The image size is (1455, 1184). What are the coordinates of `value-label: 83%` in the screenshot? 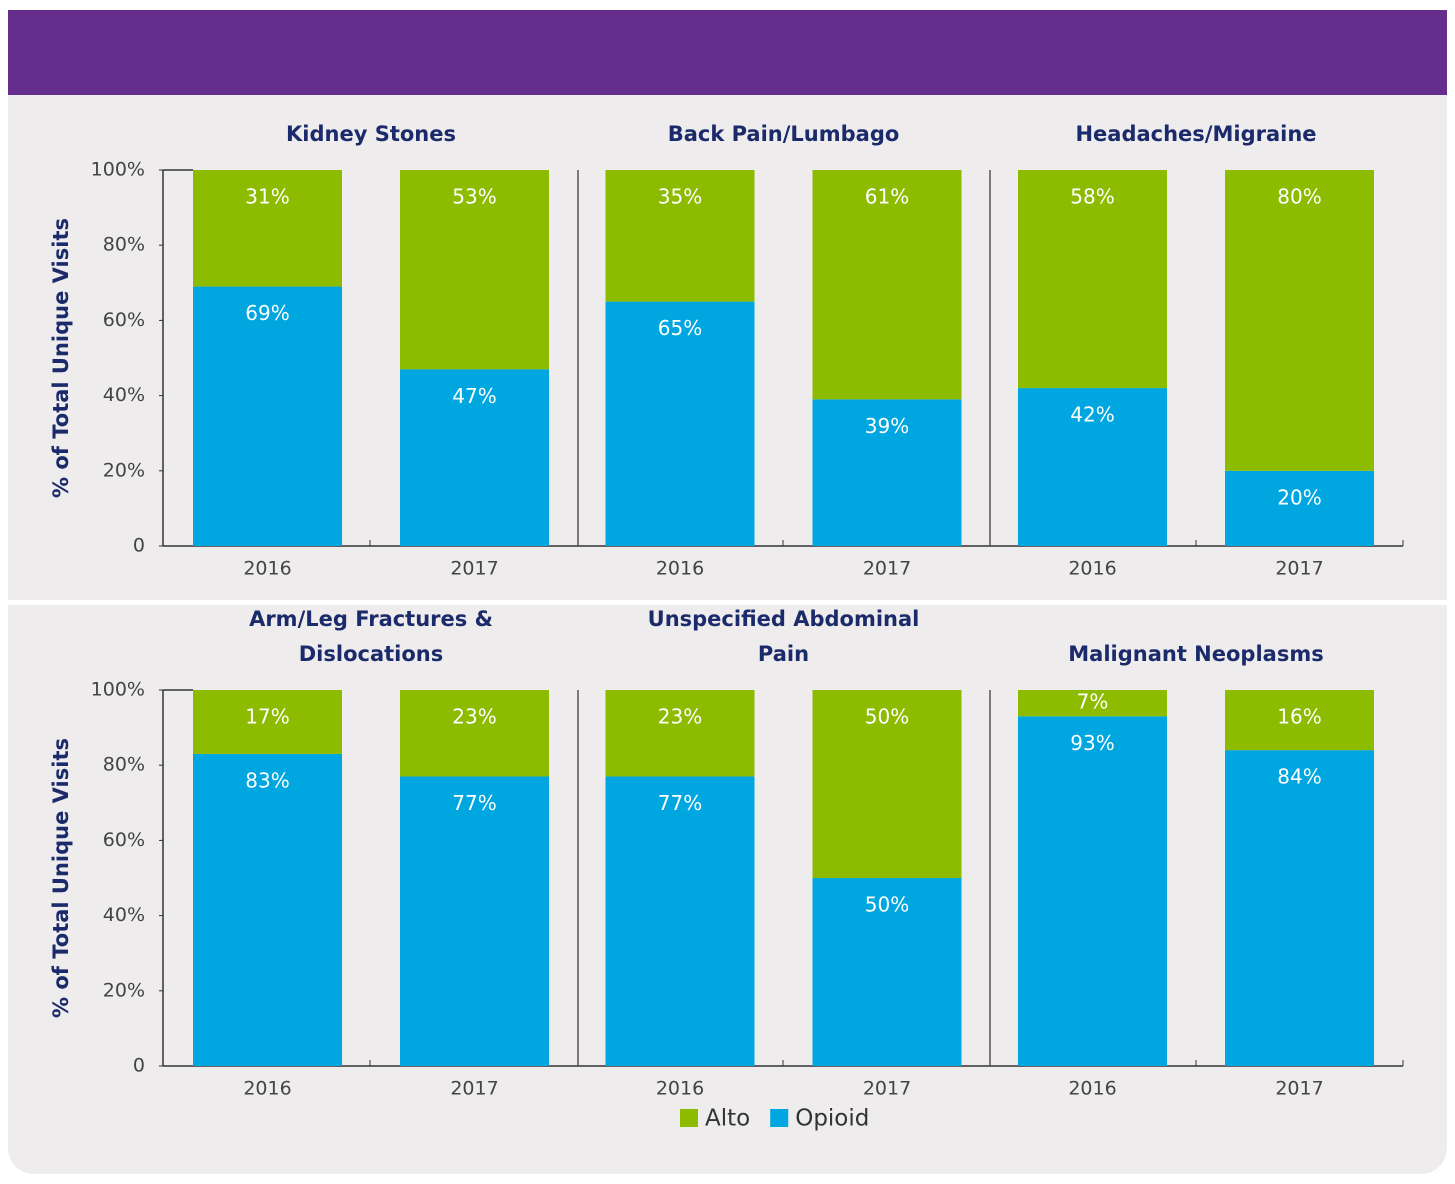 It's located at (267, 780).